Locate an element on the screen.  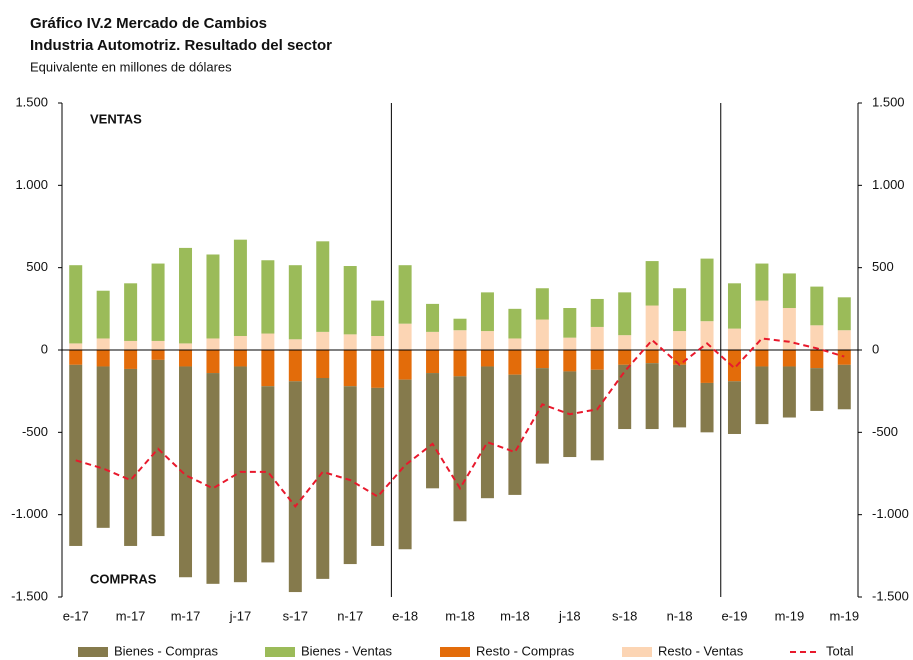
x-tick-label: m-19 is located at coordinates (790, 615).